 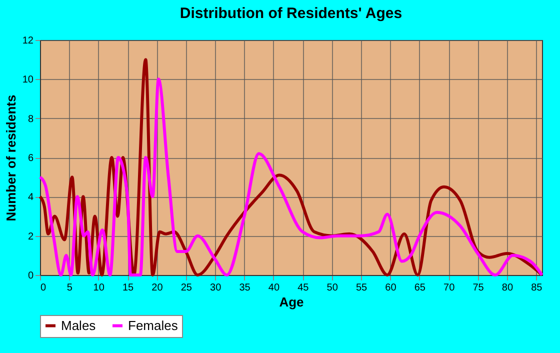 What do you see at coordinates (245, 288) in the screenshot?
I see `x-tick-label: 35` at bounding box center [245, 288].